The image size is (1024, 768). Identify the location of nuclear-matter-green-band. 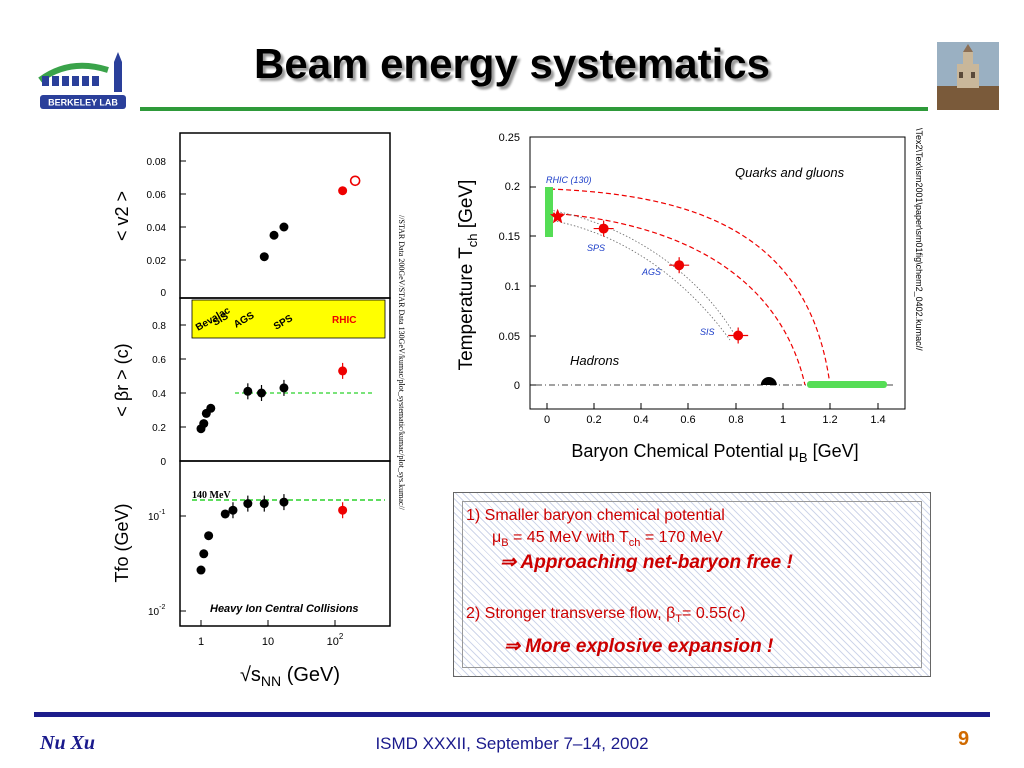
(847, 384).